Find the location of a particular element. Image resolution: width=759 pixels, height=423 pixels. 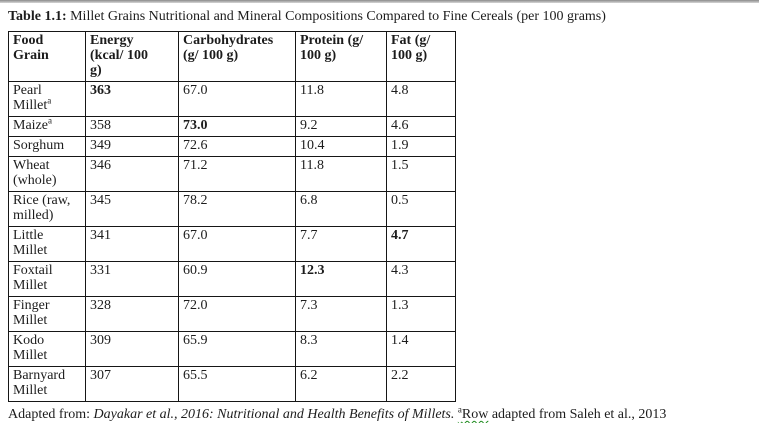

carbs-cell: 72.0 is located at coordinates (237, 314).